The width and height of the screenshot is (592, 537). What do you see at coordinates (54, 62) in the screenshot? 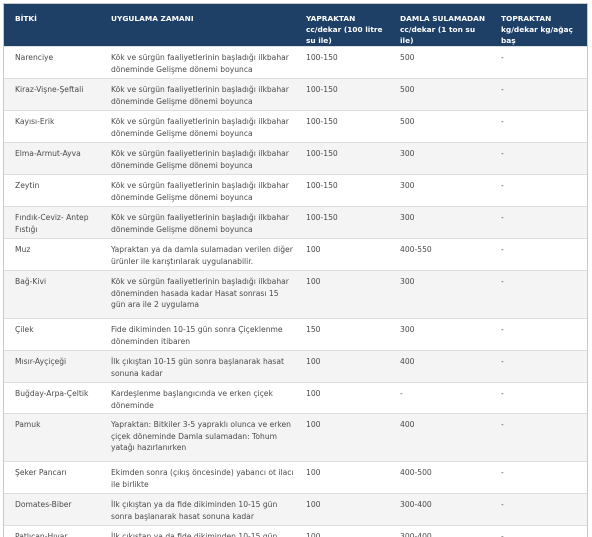
I see `plant-cell: Narenciye` at bounding box center [54, 62].